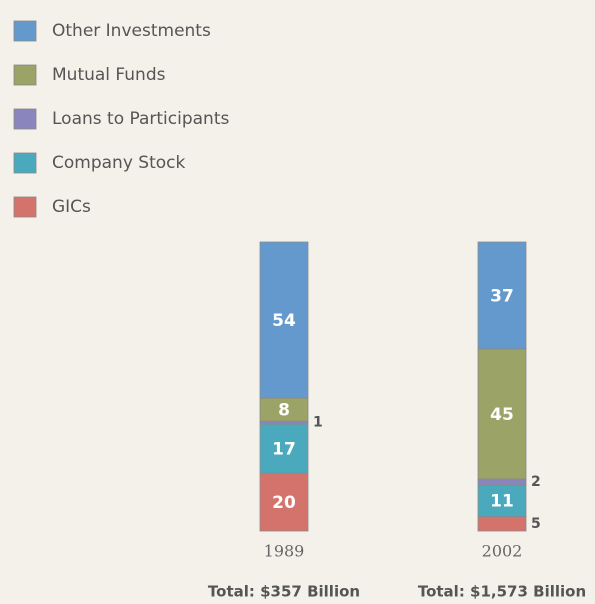 This screenshot has width=595, height=604. Describe the element at coordinates (284, 592) in the screenshot. I see `category-total: Total: $357 Billion` at that location.